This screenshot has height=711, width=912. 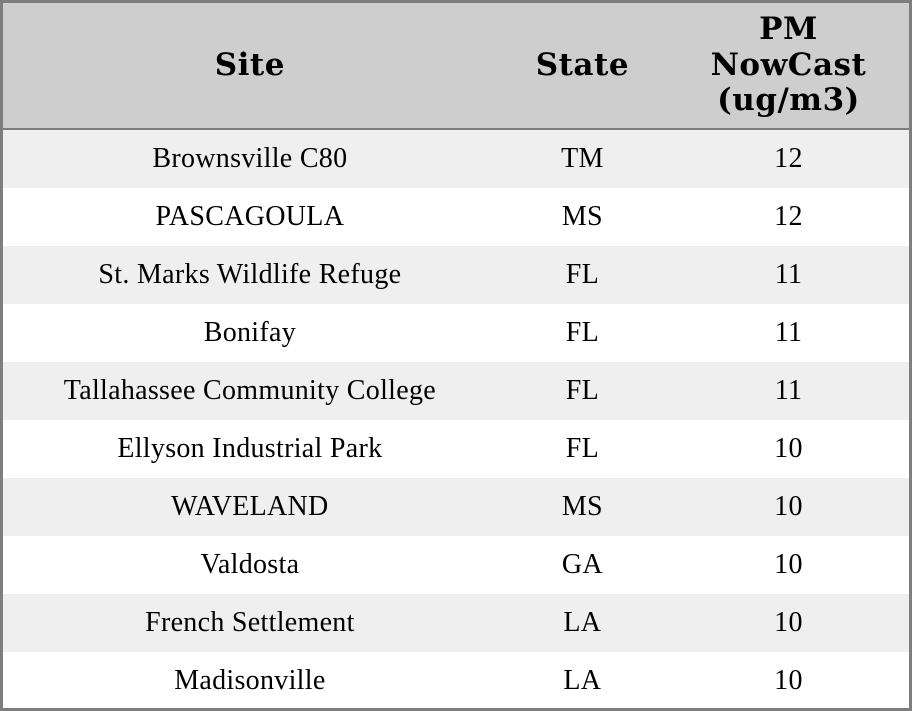 What do you see at coordinates (250, 448) in the screenshot?
I see `cell-site: Ellyson Industrial Park` at bounding box center [250, 448].